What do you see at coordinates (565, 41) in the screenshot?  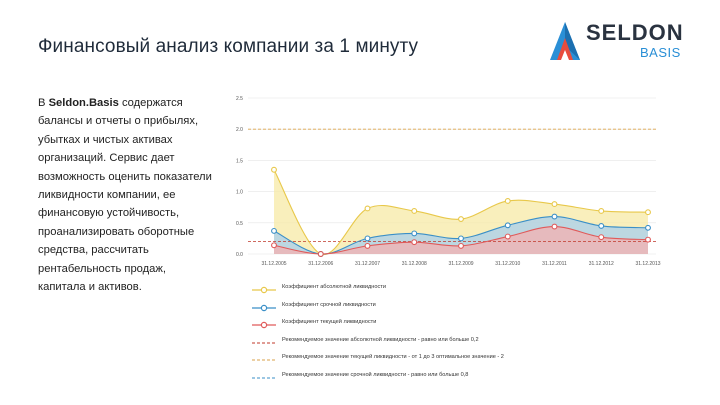 I see `logo-mark-icon` at bounding box center [565, 41].